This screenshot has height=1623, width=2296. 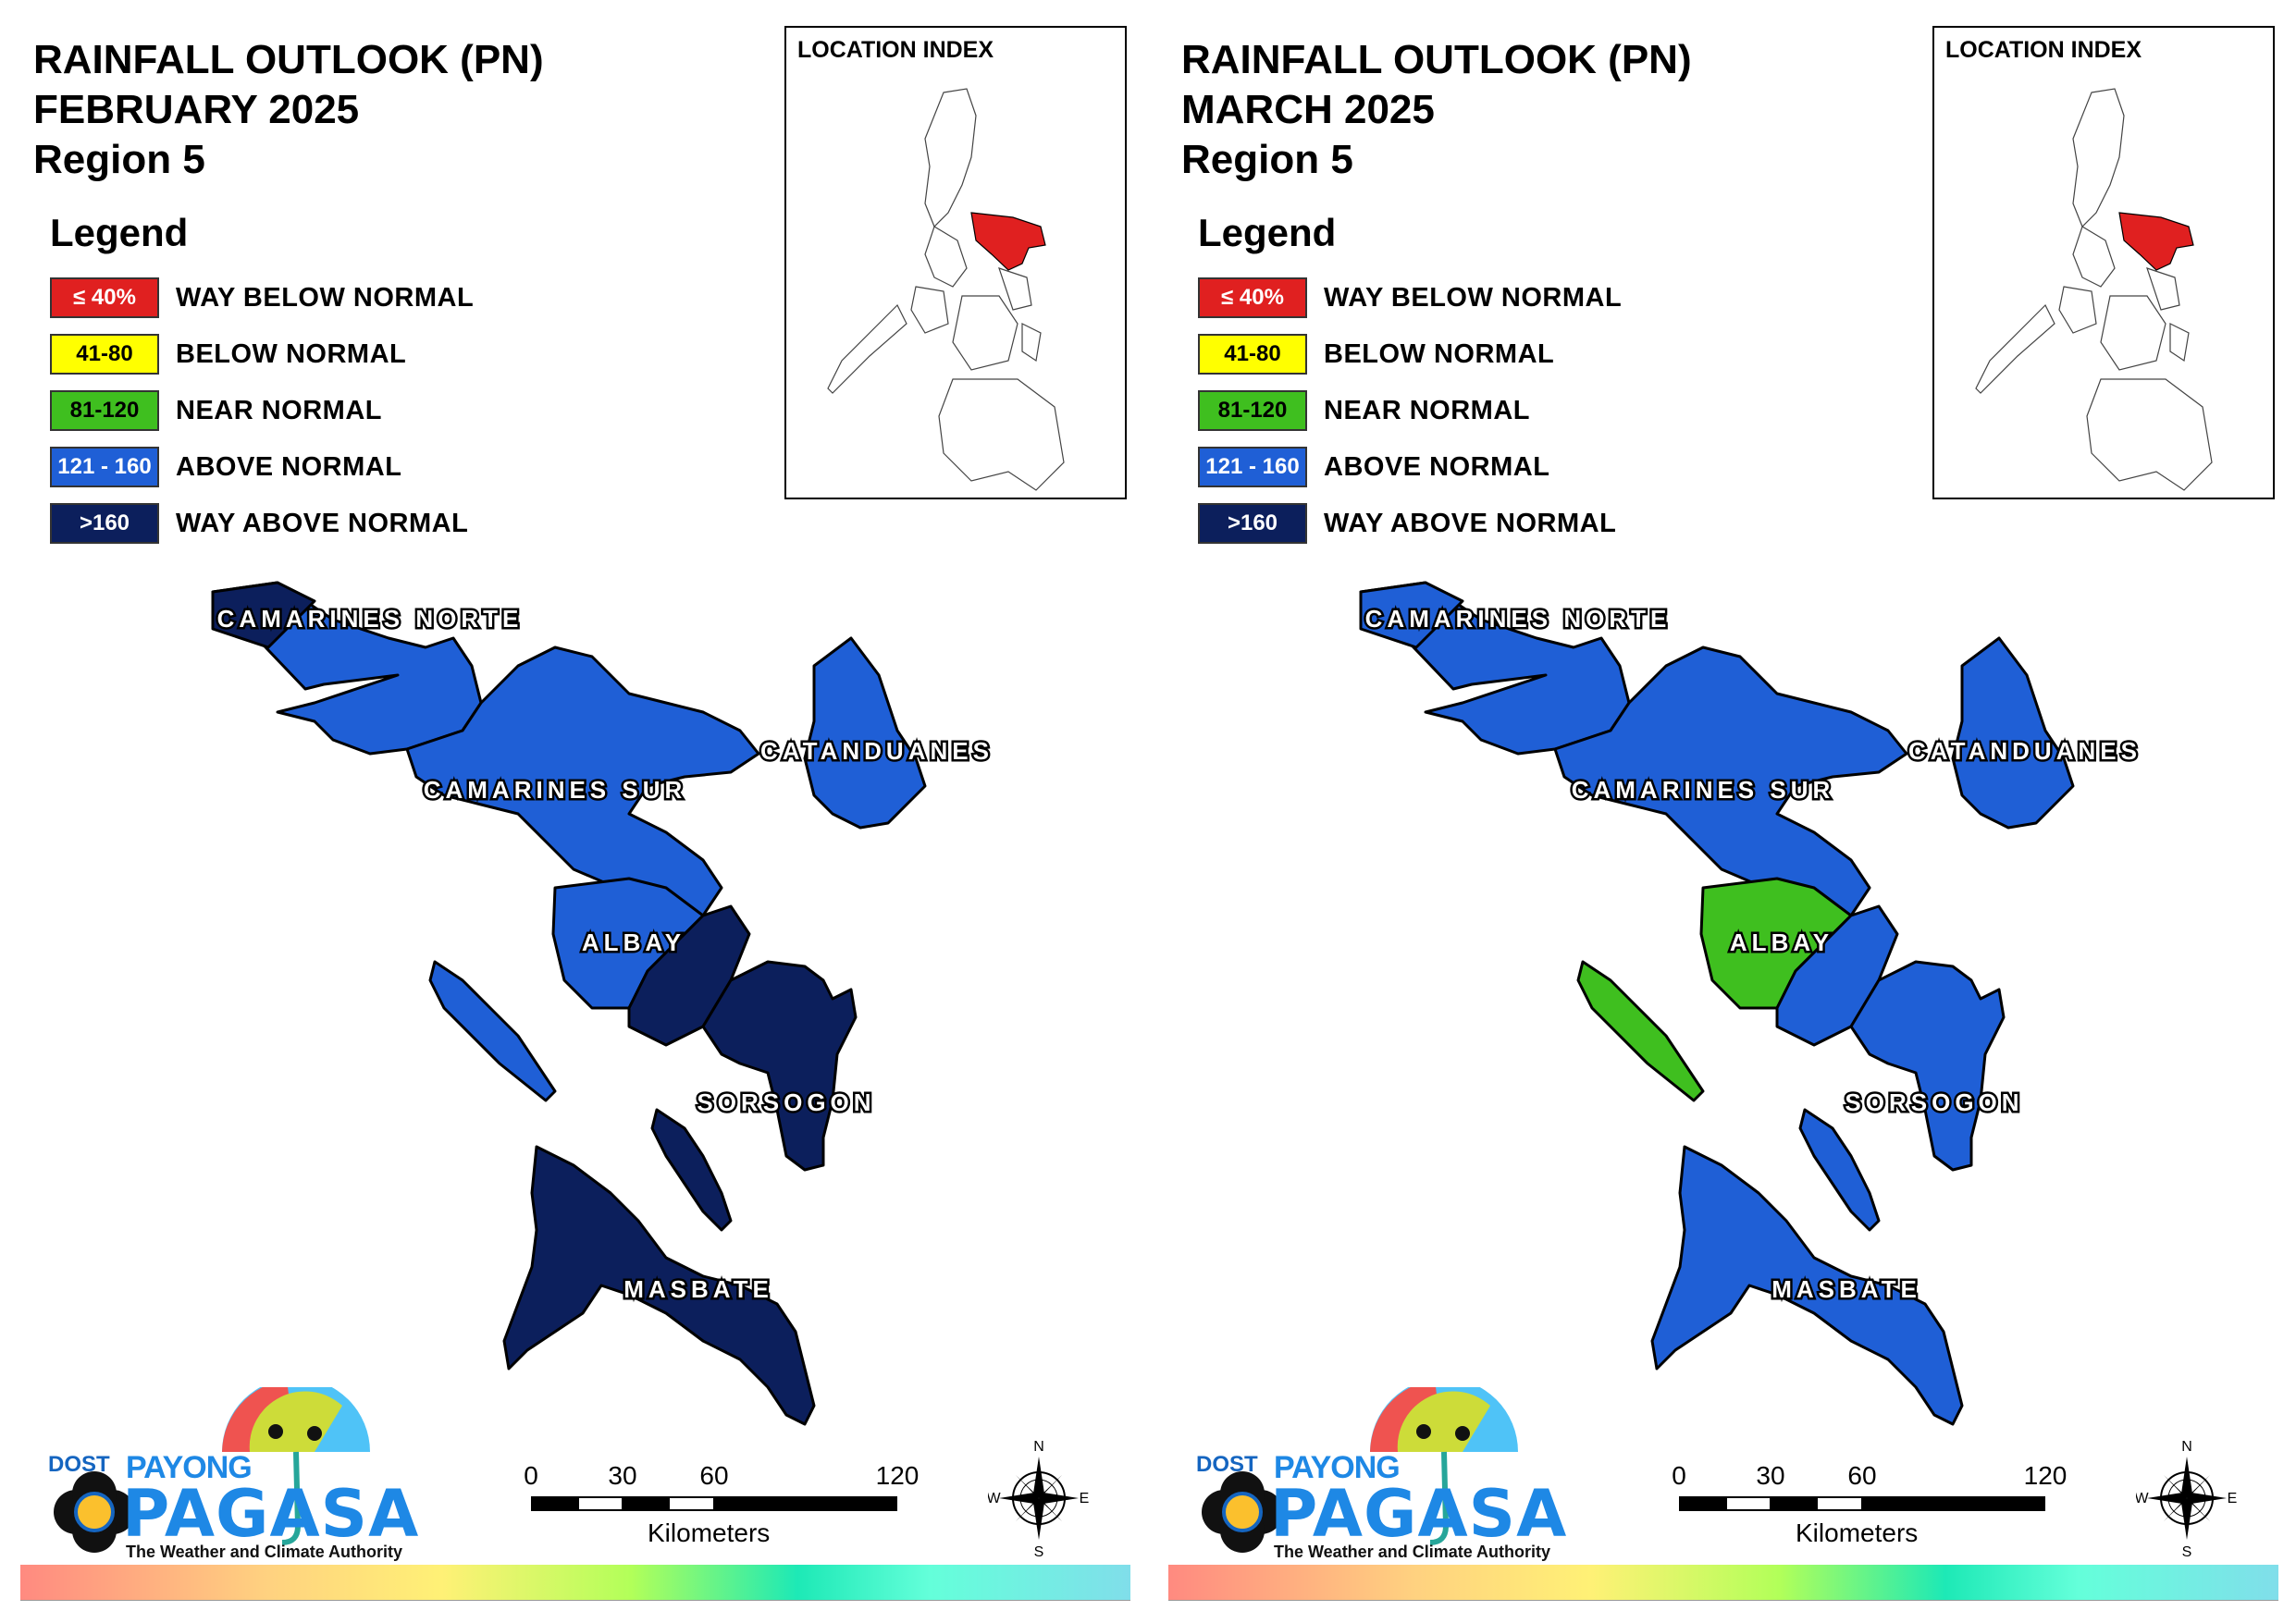 I want to click on map-title: RAINFALL OUTLOOK (PN), so click(x=288, y=59).